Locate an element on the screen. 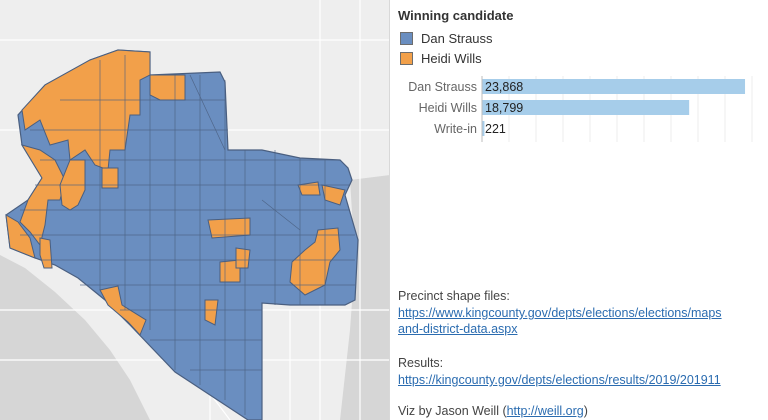 Image resolution: width=768 pixels, height=420 pixels. legend-label-strauss: Dan Strauss is located at coordinates (457, 38).